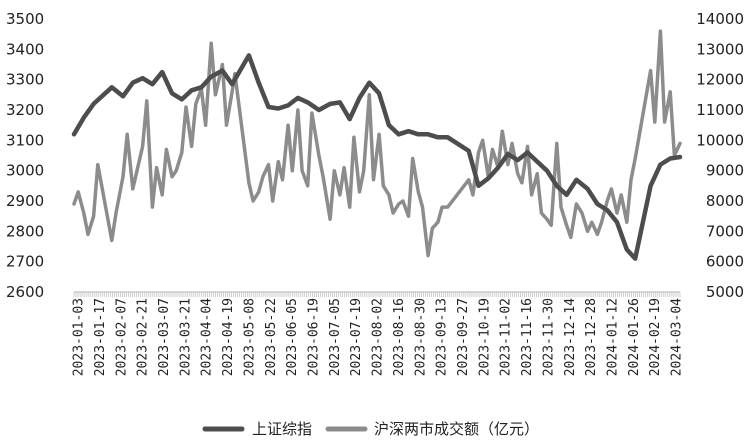  Describe the element at coordinates (655, 337) in the screenshot. I see `x-tick-label: 2024-02-19` at that location.